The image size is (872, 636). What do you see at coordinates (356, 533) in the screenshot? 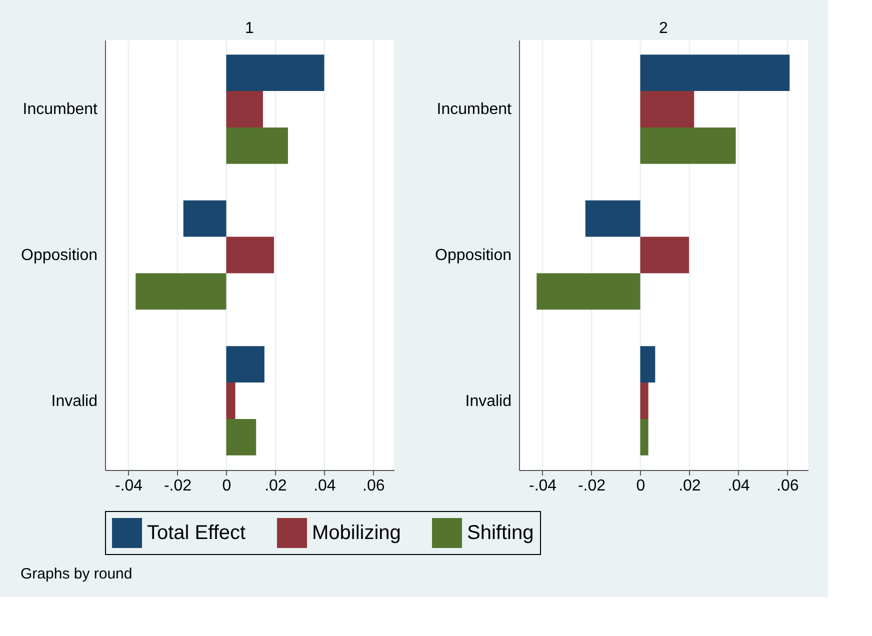
I see `legend-label: Mobilizing` at bounding box center [356, 533].